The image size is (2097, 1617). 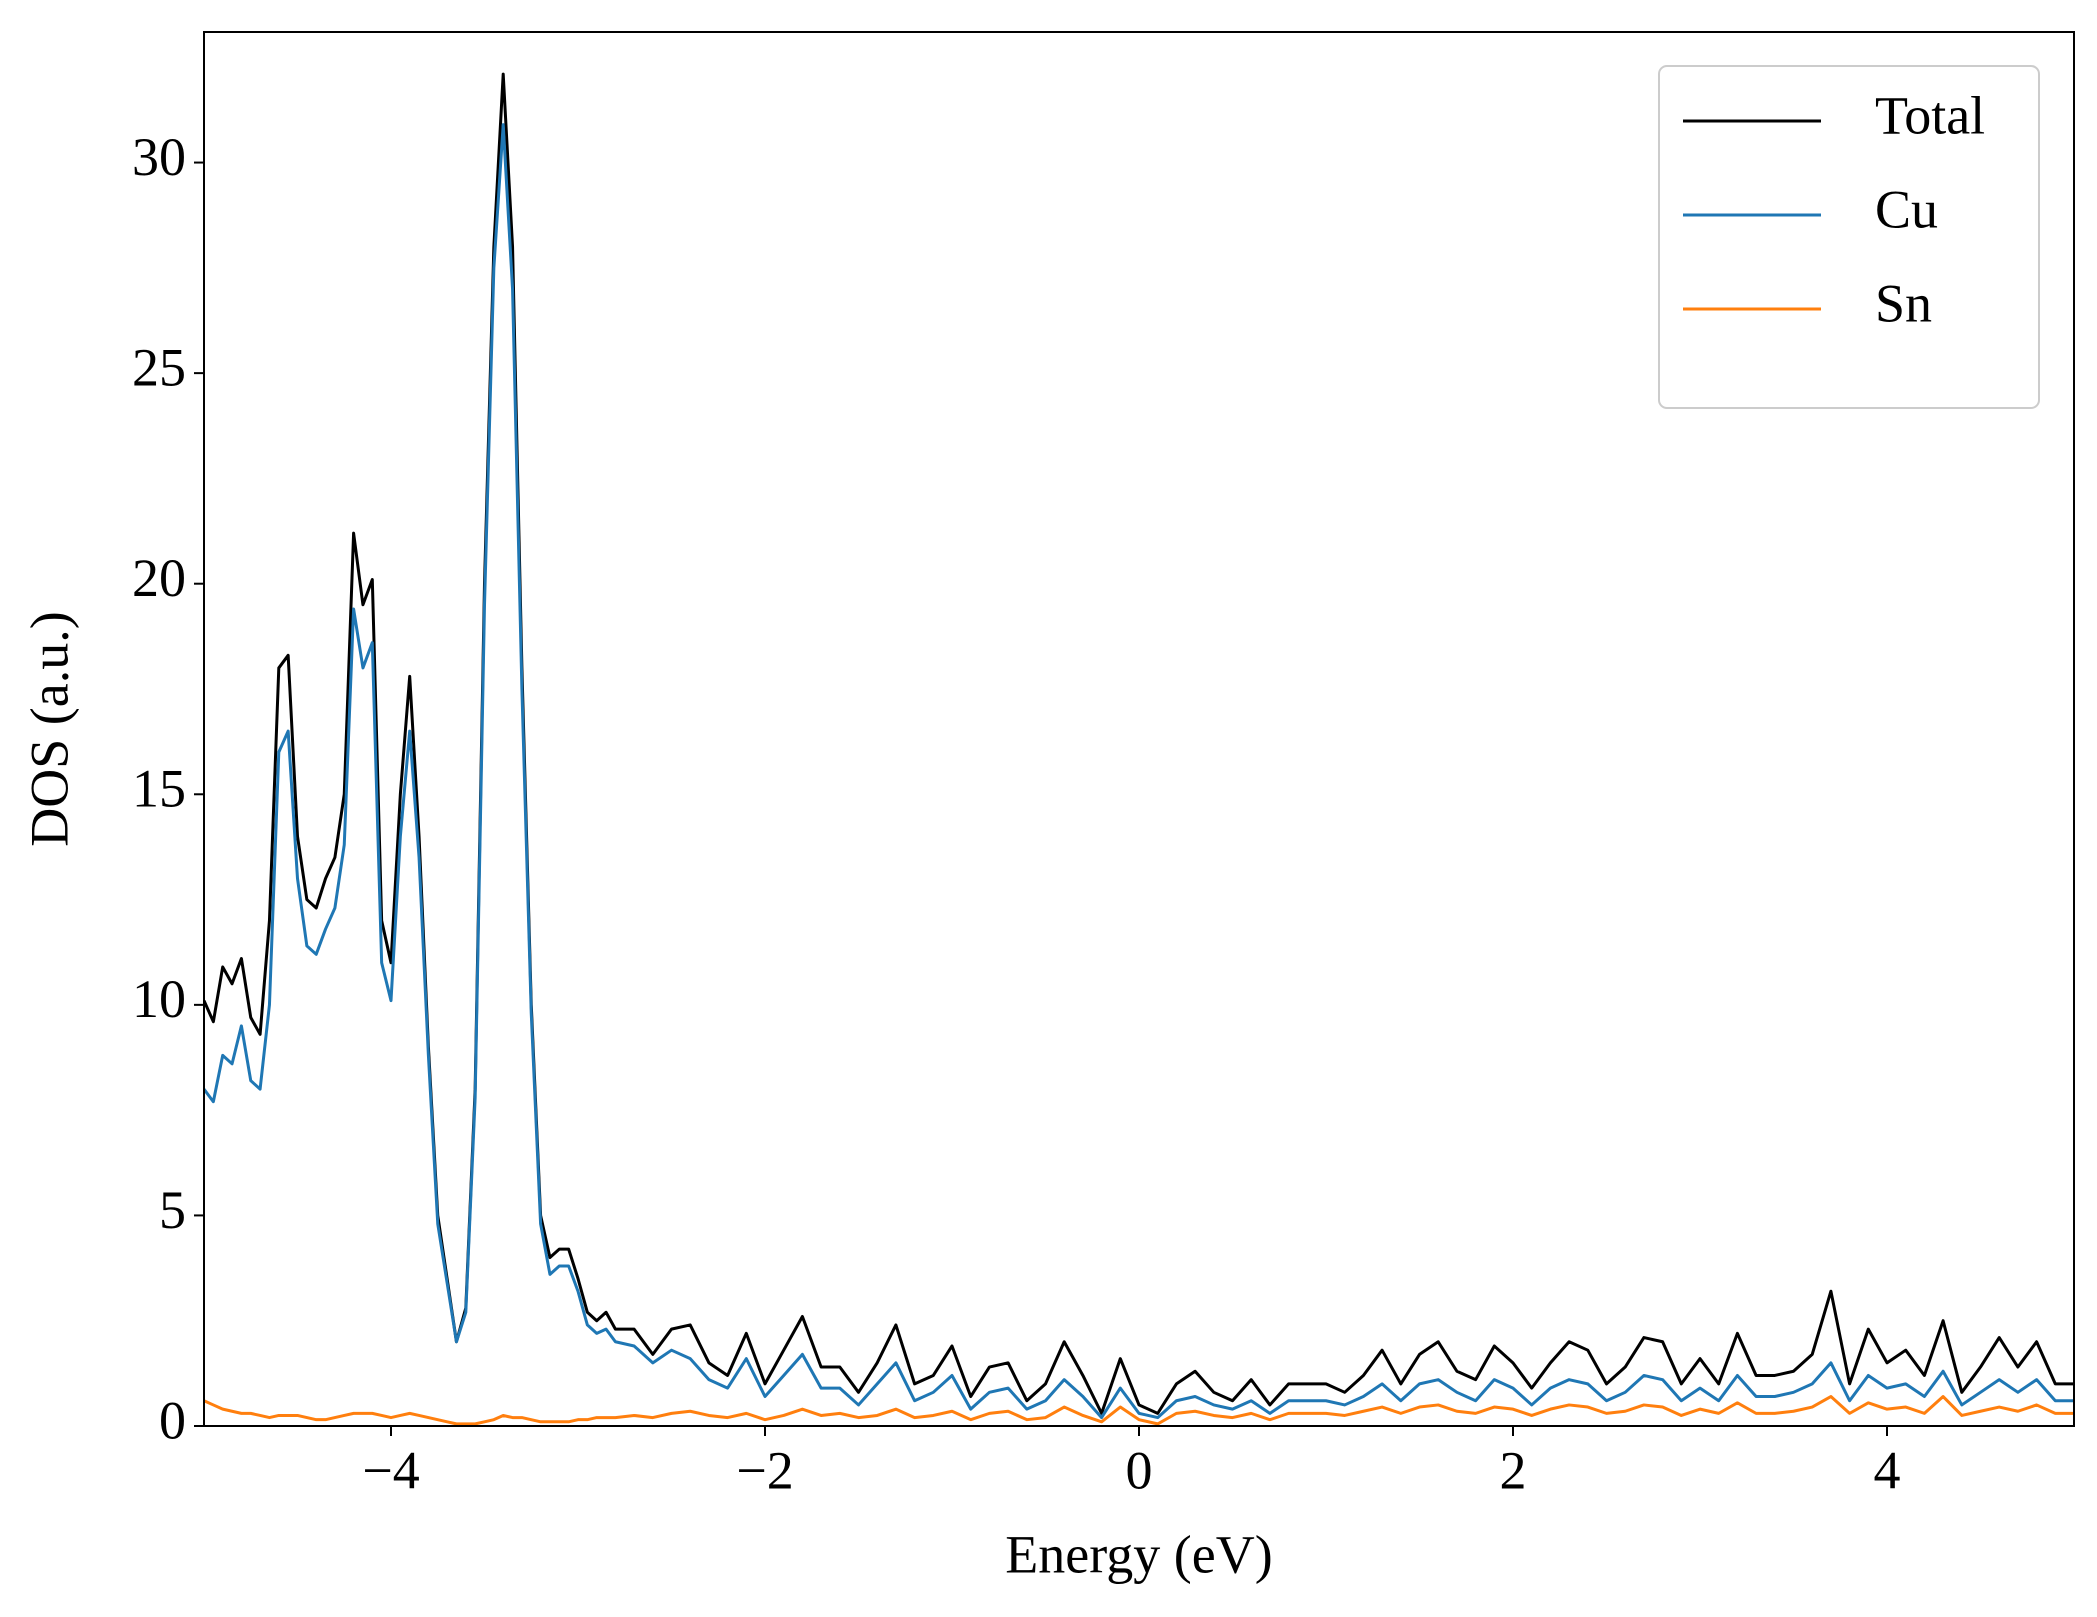 I want to click on y-tick-label: 10, so click(x=159, y=999).